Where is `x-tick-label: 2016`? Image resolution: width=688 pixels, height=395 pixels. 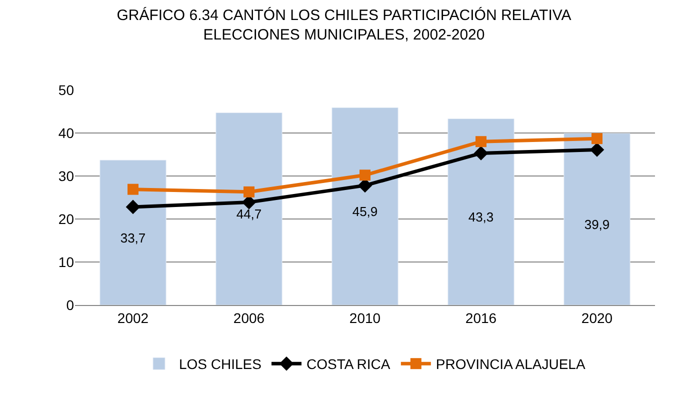
x-tick-label: 2016 is located at coordinates (481, 318).